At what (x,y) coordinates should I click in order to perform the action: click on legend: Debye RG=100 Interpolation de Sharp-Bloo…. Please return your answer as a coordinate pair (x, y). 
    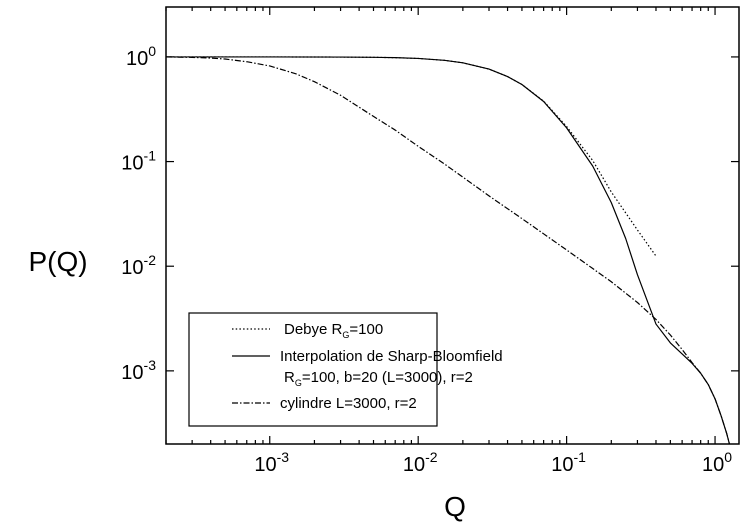
    Looking at the image, I should click on (345, 369).